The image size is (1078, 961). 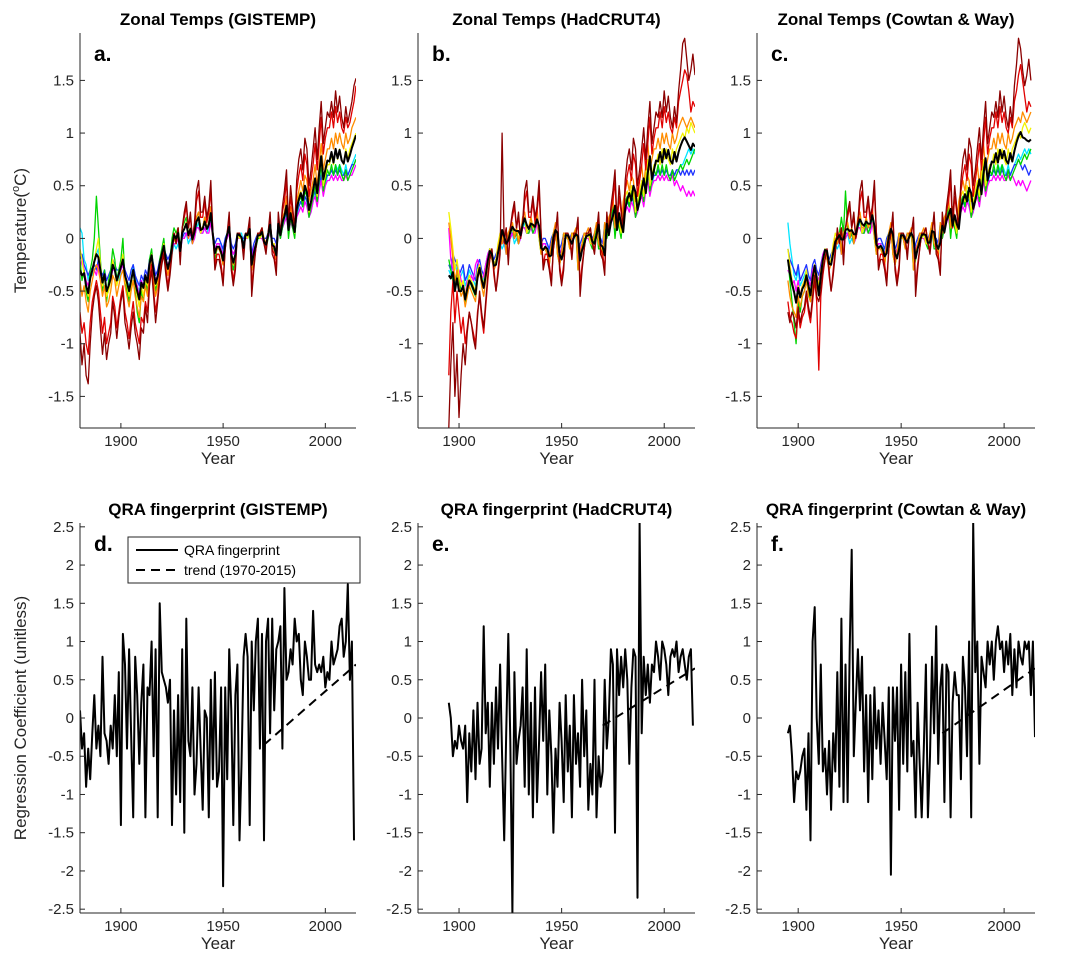 What do you see at coordinates (232, 550) in the screenshot?
I see `legend-entry: QRA fingerprint` at bounding box center [232, 550].